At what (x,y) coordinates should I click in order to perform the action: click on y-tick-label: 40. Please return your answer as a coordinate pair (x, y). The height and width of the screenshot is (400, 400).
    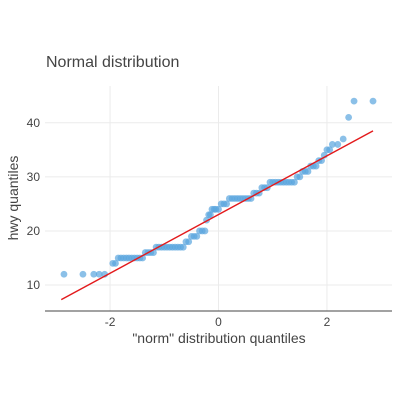
    Looking at the image, I should click on (34, 123).